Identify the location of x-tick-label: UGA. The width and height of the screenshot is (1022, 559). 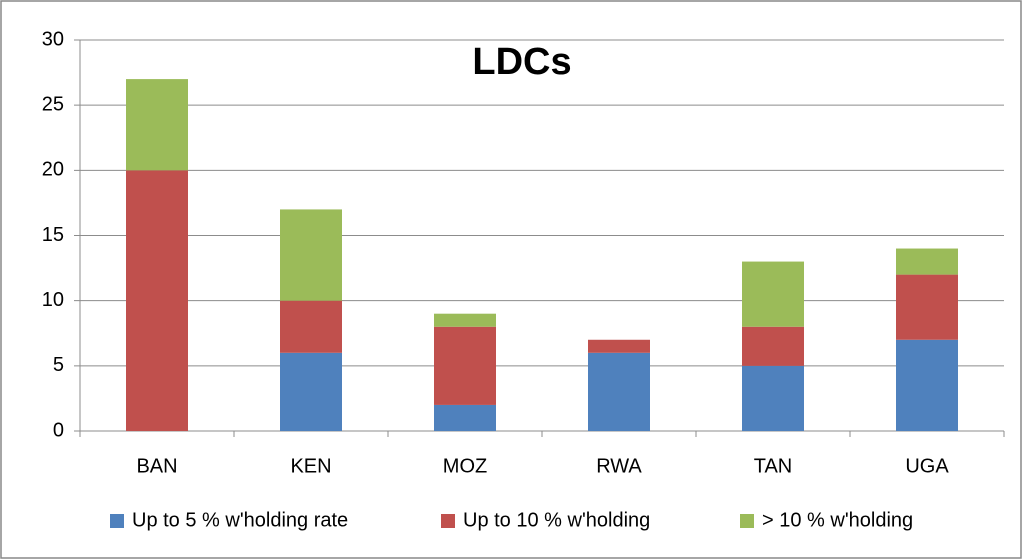
(927, 466).